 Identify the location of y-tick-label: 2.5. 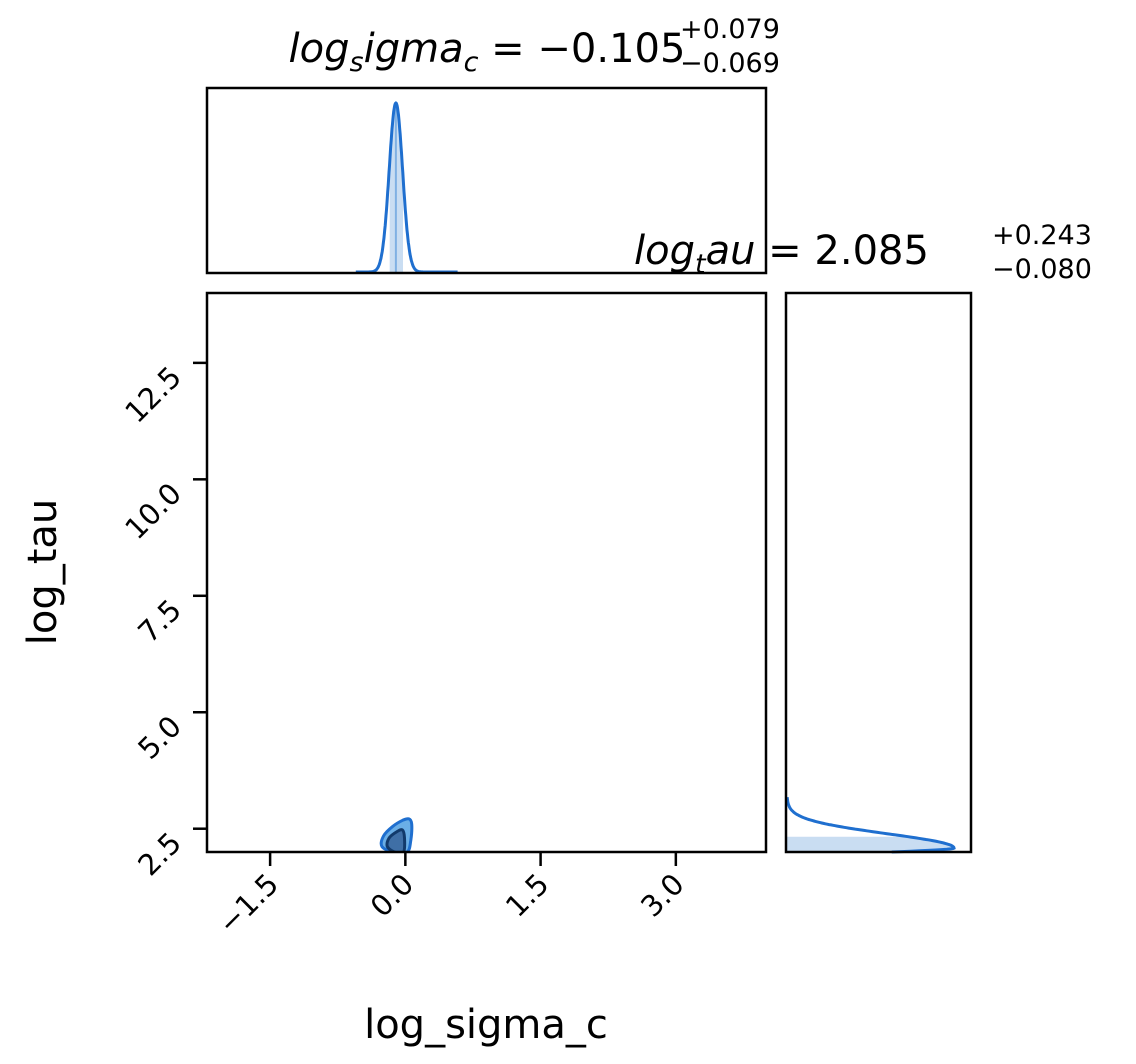
(159, 854).